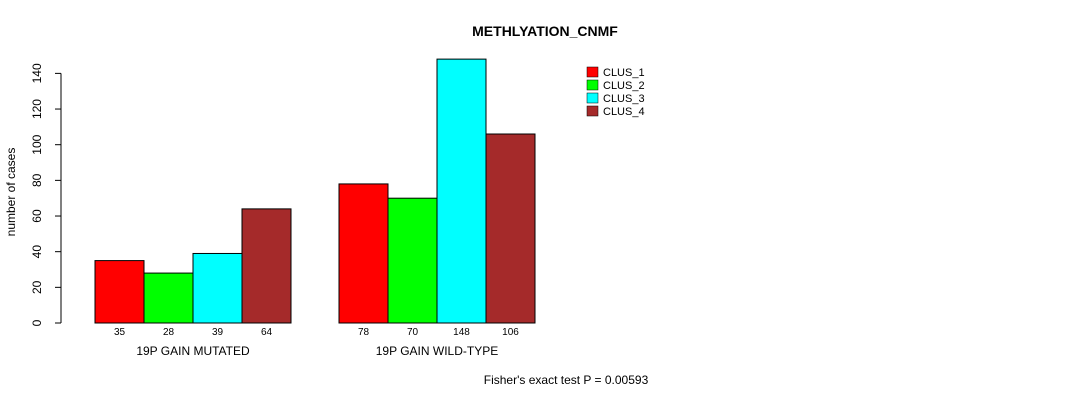  What do you see at coordinates (461, 332) in the screenshot?
I see `bar-count-label: 148` at bounding box center [461, 332].